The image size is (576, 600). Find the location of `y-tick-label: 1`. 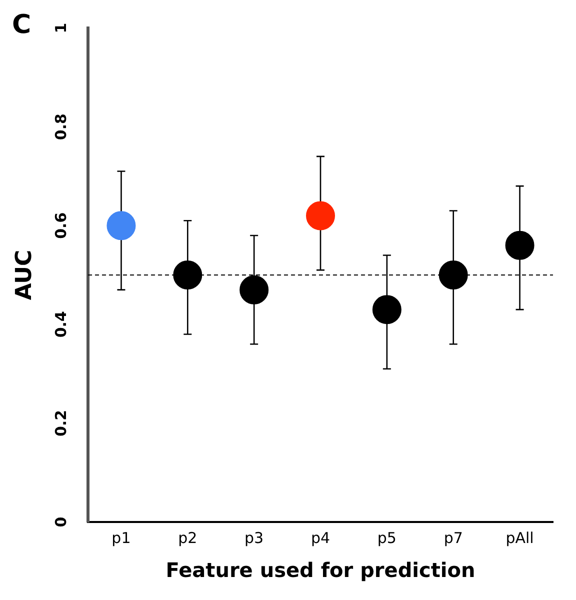

y-tick-label: 1 is located at coordinates (61, 28).